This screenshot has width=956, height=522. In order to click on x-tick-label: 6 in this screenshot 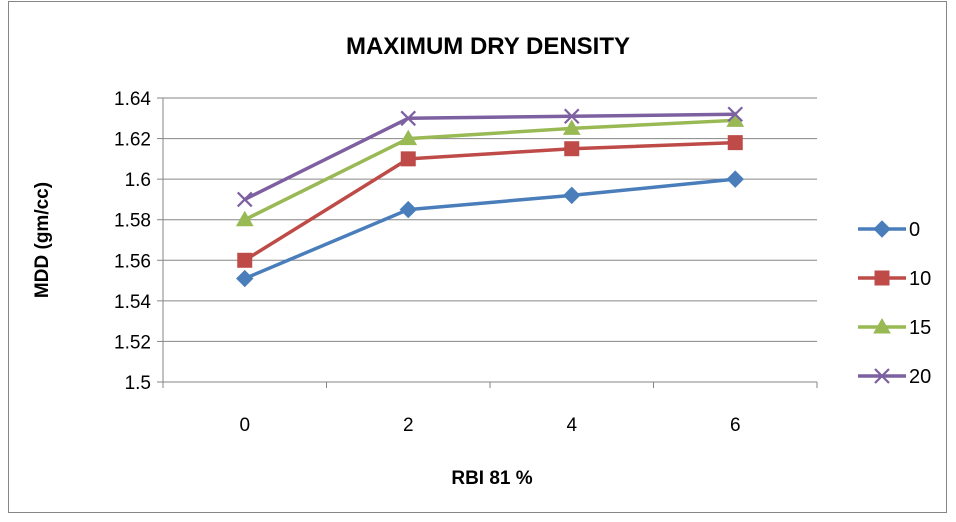, I will do `click(735, 425)`.